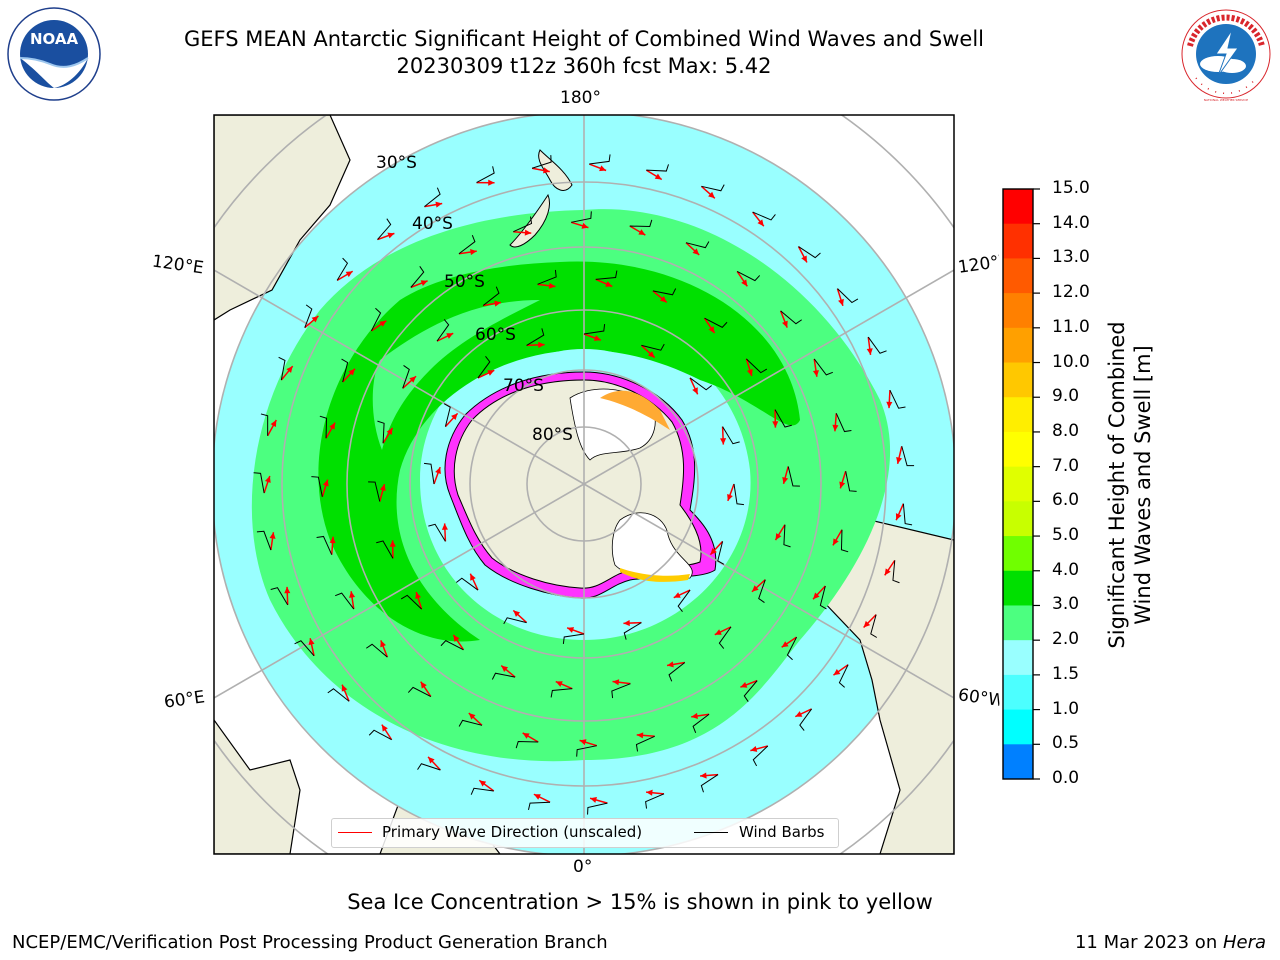  I want to click on colorbar-tick-label: 6.0, so click(1066, 500).